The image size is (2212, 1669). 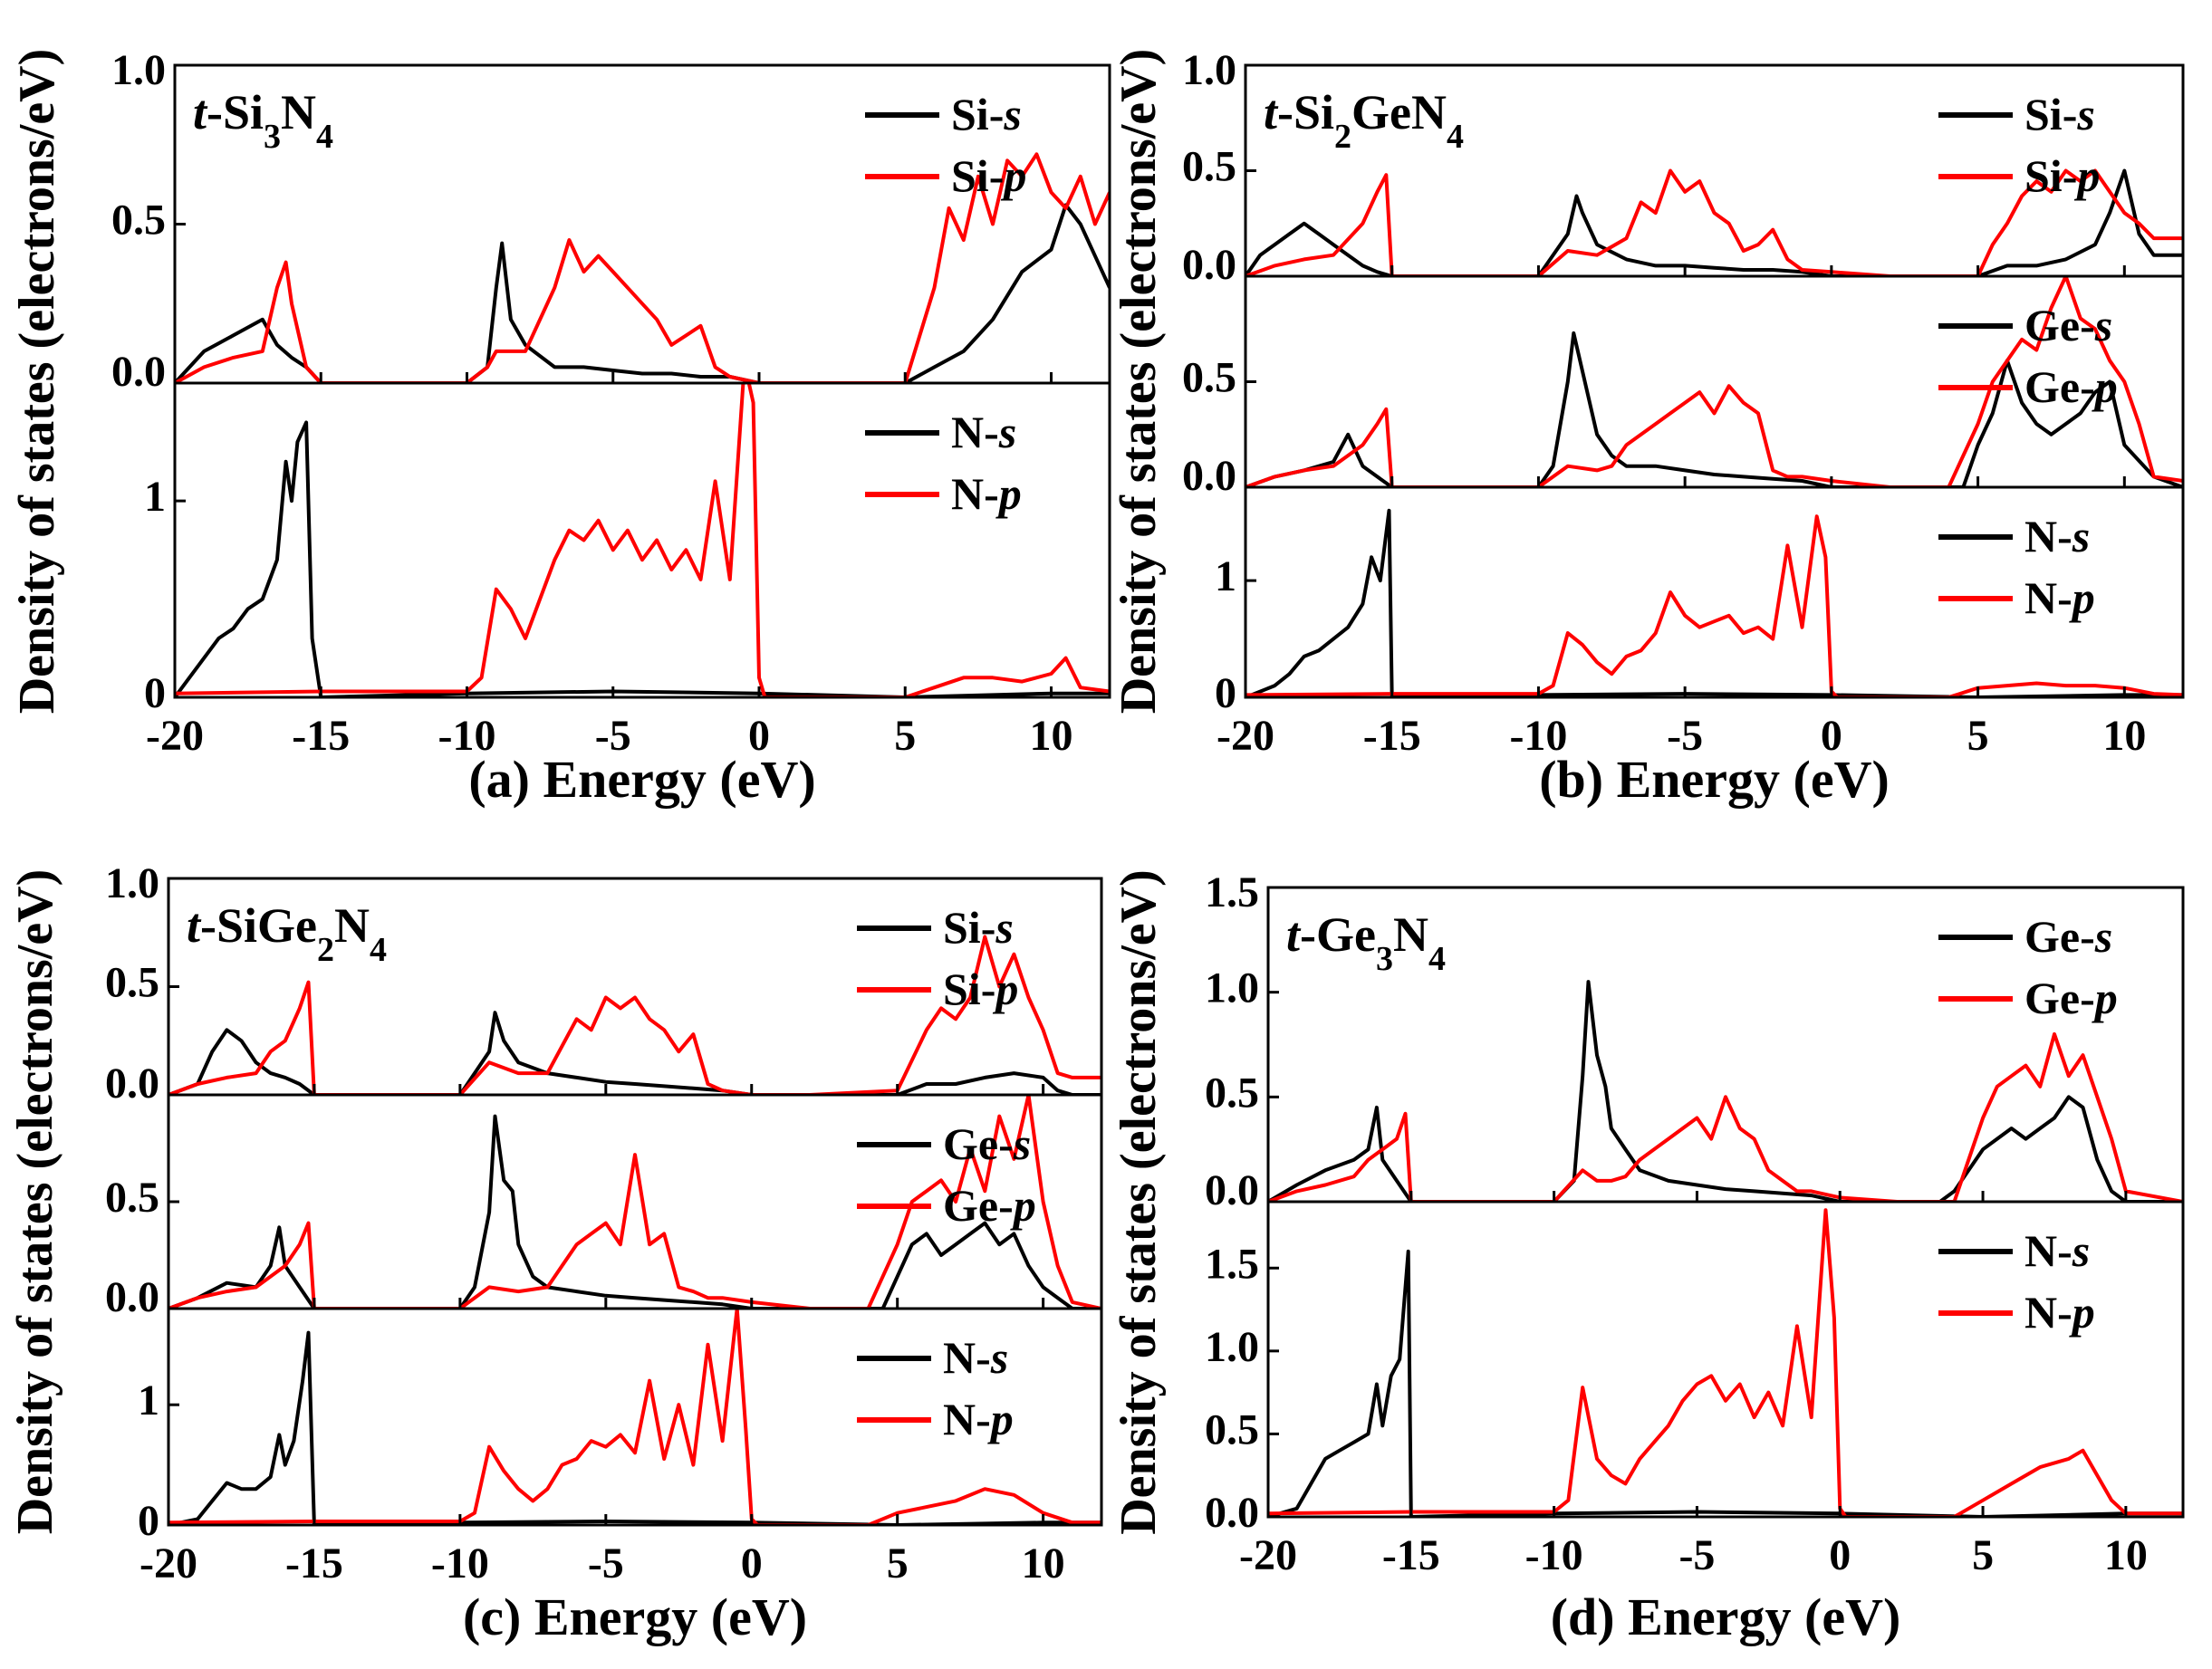 I want to click on series-line-n-s, so click(x=642, y=559).